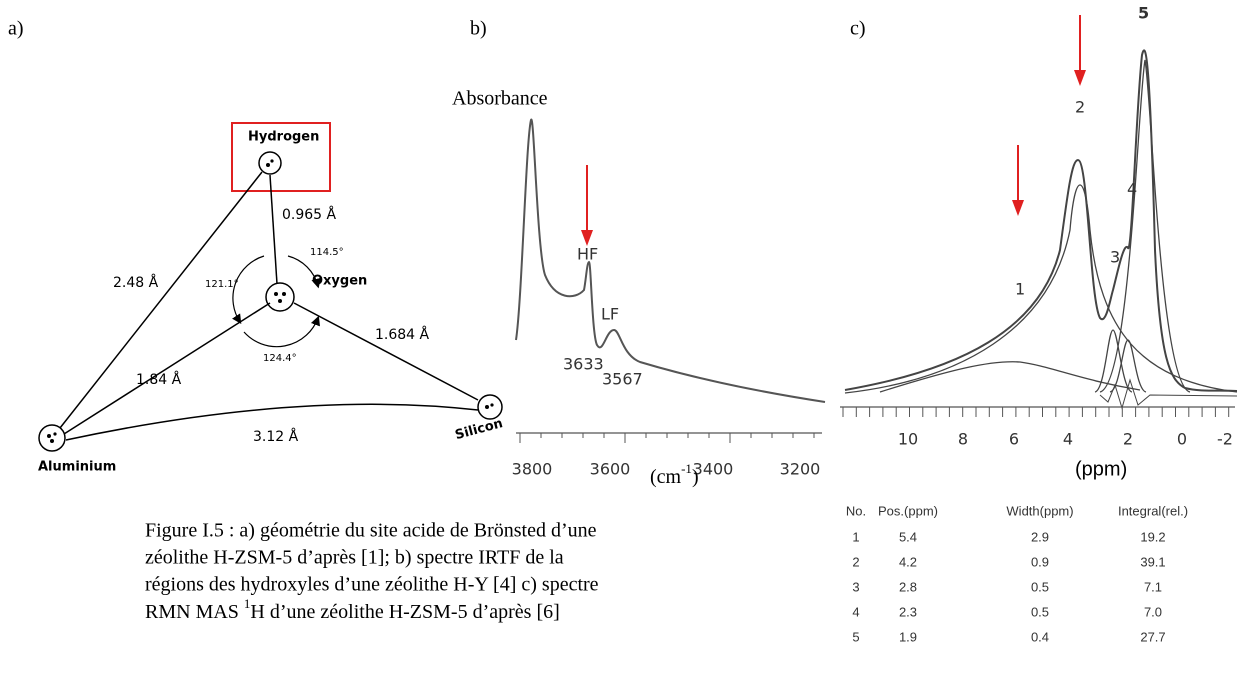 The width and height of the screenshot is (1237, 674). Describe the element at coordinates (402, 334) in the screenshot. I see `distance: 1.684 Å` at that location.